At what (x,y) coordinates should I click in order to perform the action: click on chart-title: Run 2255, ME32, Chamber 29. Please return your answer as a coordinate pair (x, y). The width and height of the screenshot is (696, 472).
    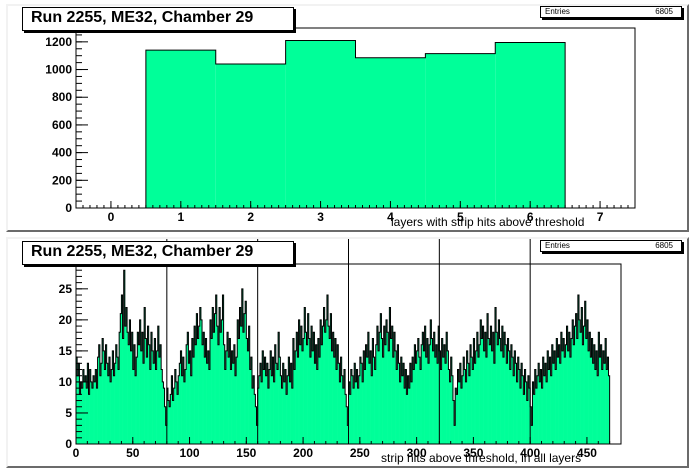
    Looking at the image, I should click on (158, 253).